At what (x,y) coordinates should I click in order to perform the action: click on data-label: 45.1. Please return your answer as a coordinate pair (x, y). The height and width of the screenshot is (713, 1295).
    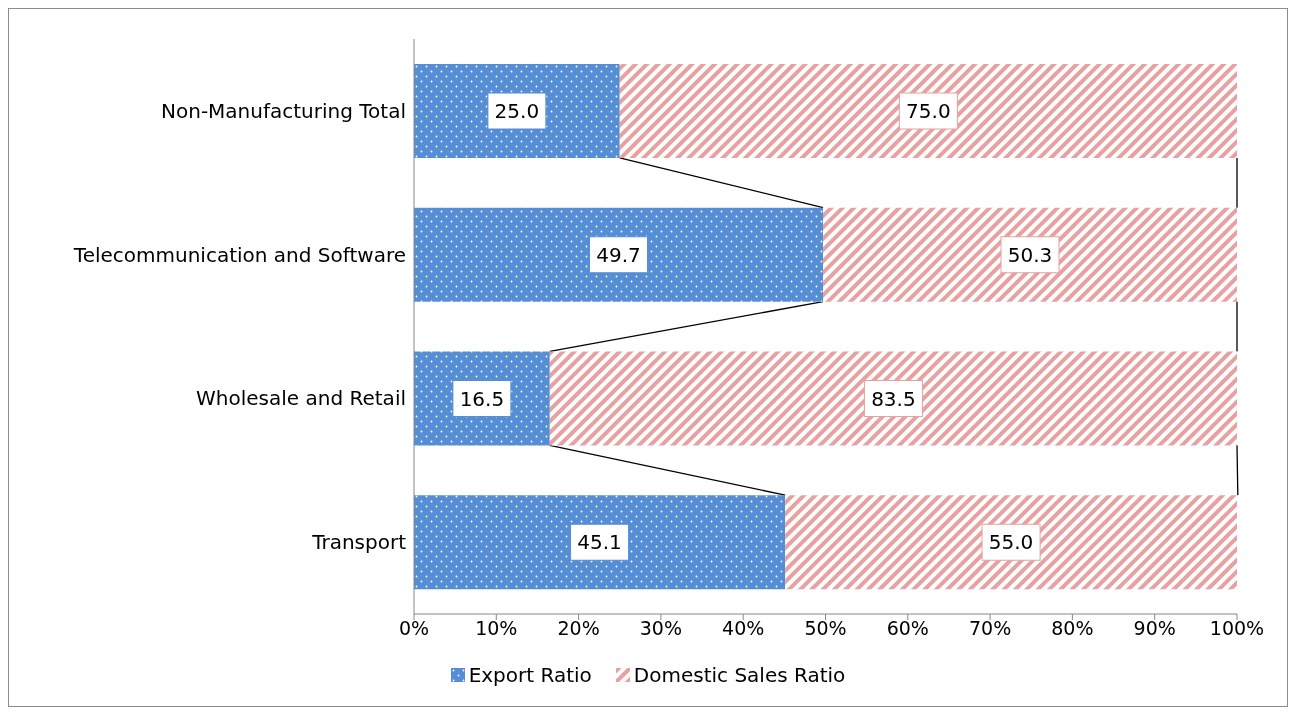
    Looking at the image, I should click on (599, 542).